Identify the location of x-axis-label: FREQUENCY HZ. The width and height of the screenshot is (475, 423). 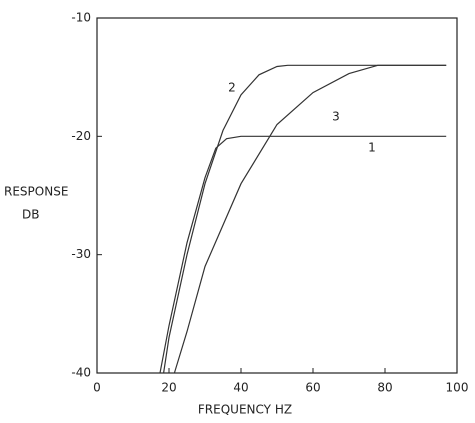
(245, 410).